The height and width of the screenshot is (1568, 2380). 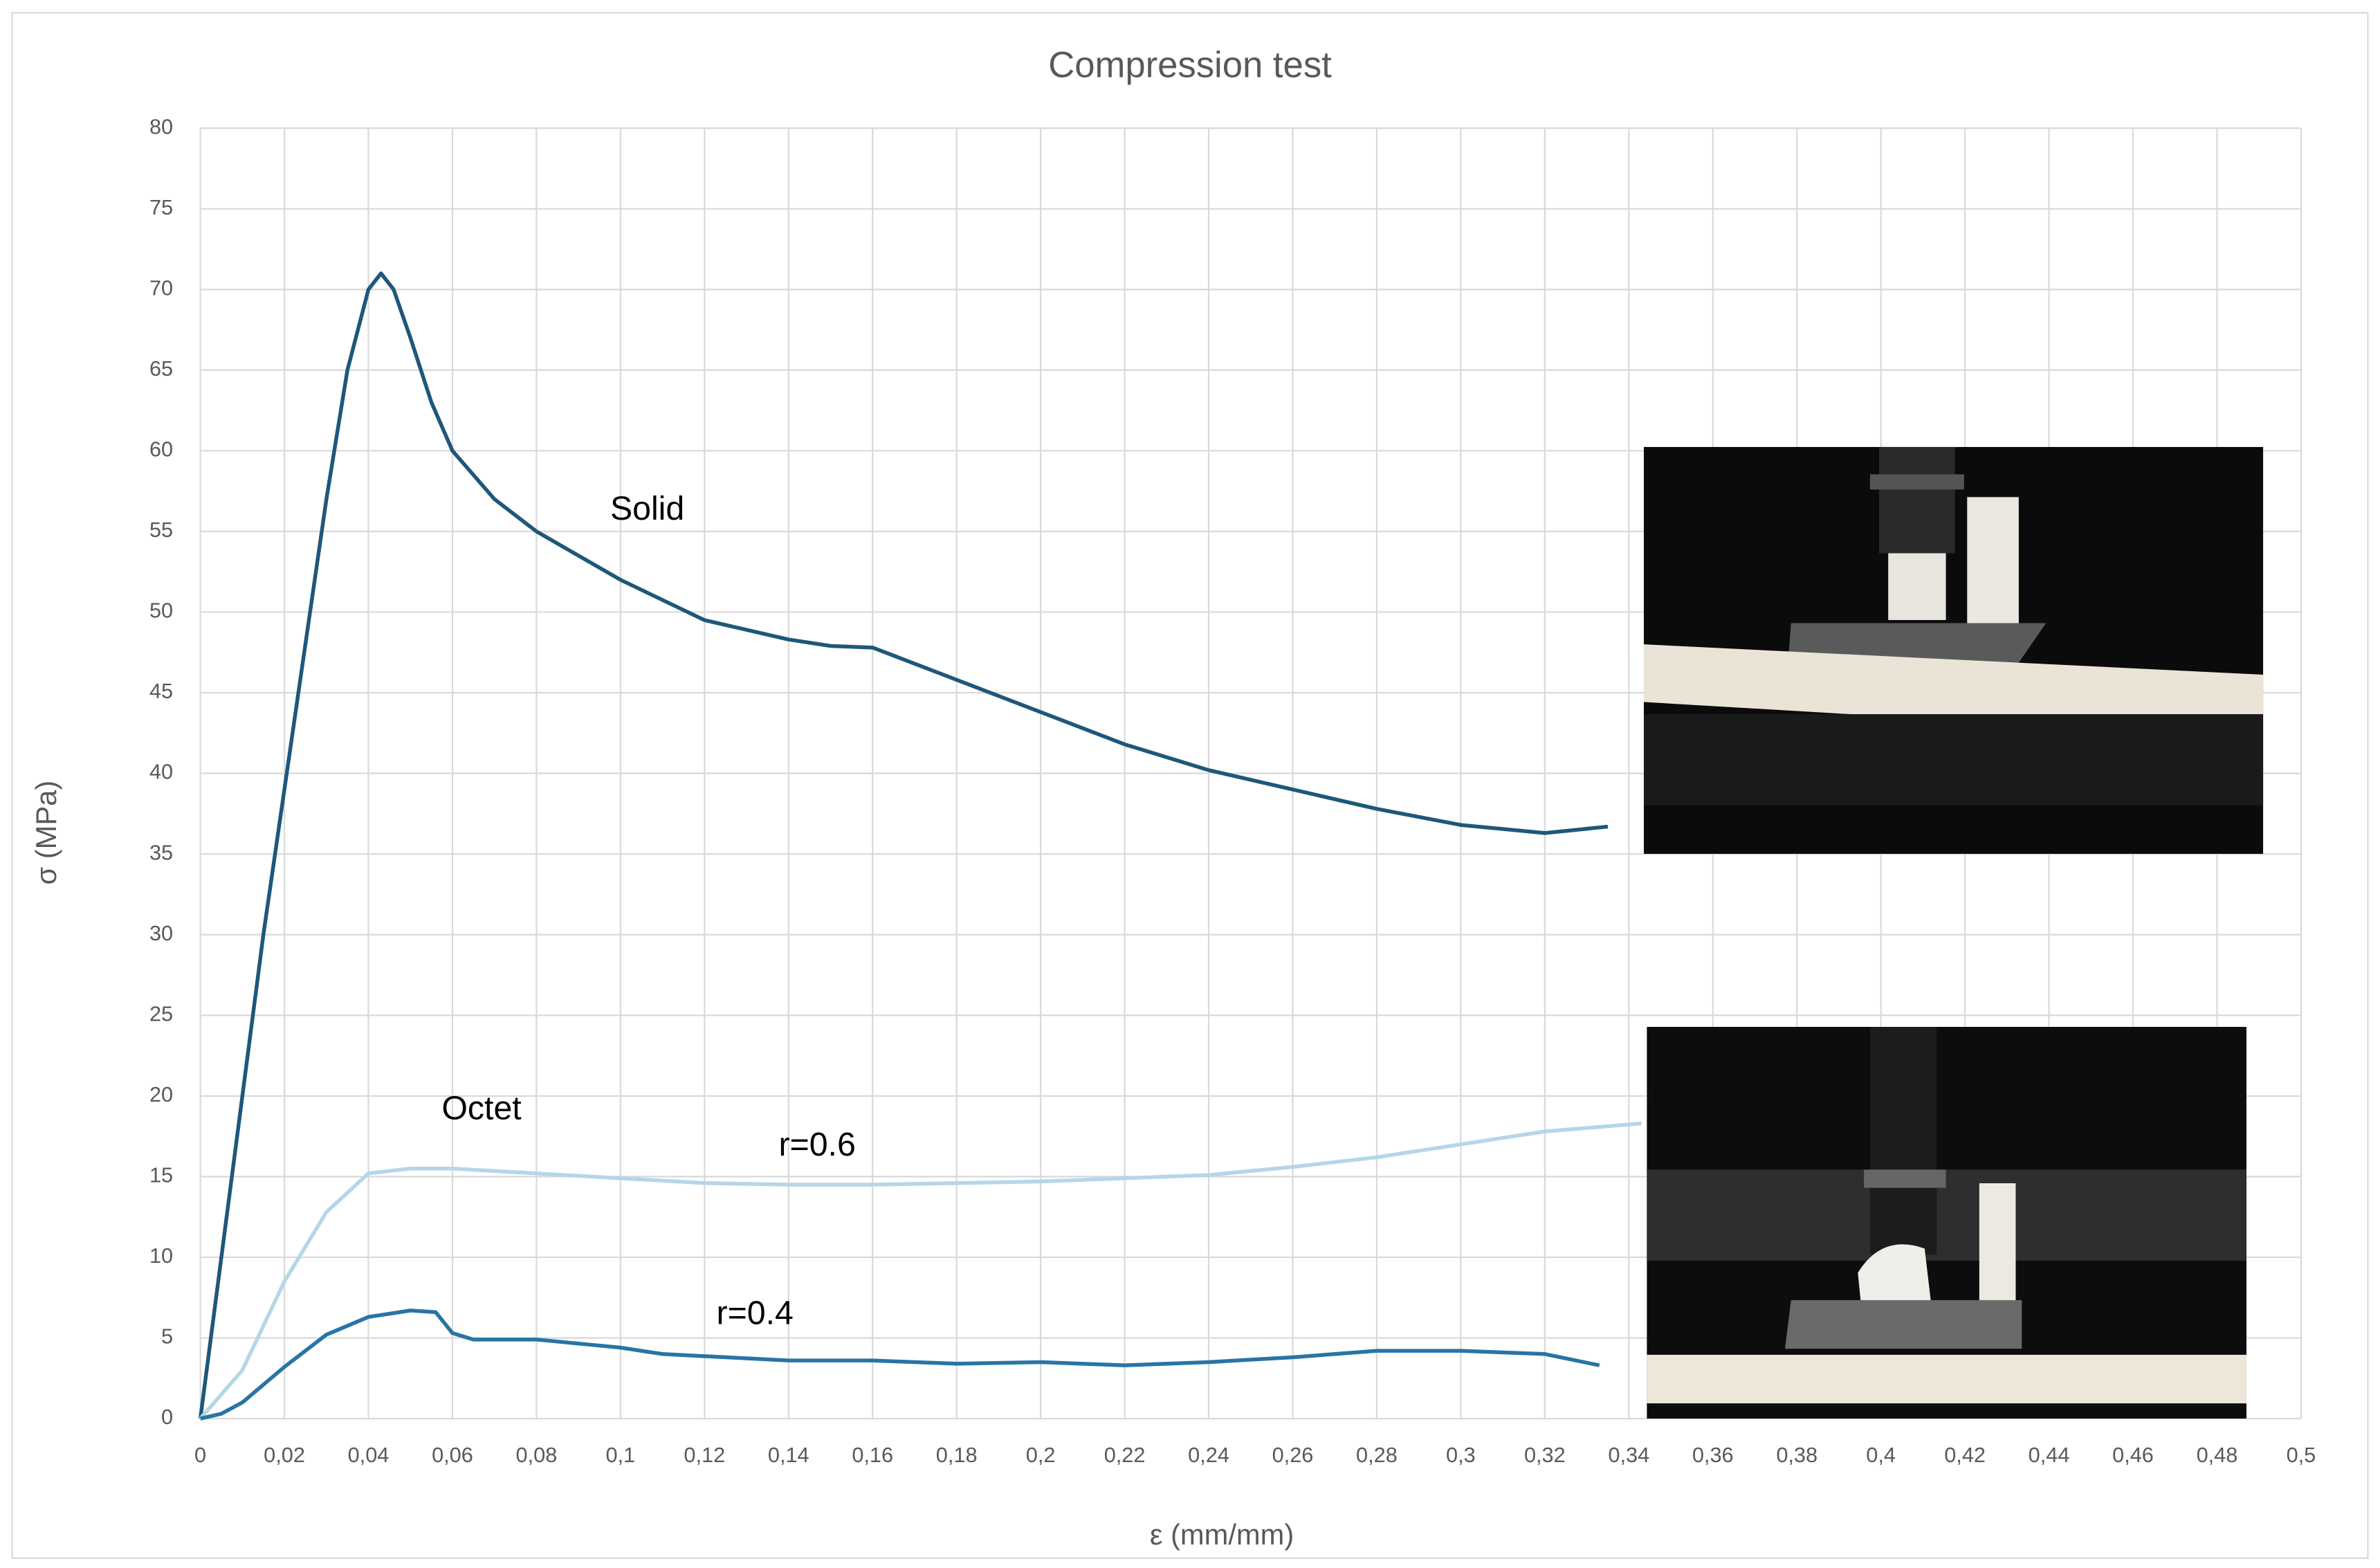 I want to click on annotation: Solid, so click(x=647, y=509).